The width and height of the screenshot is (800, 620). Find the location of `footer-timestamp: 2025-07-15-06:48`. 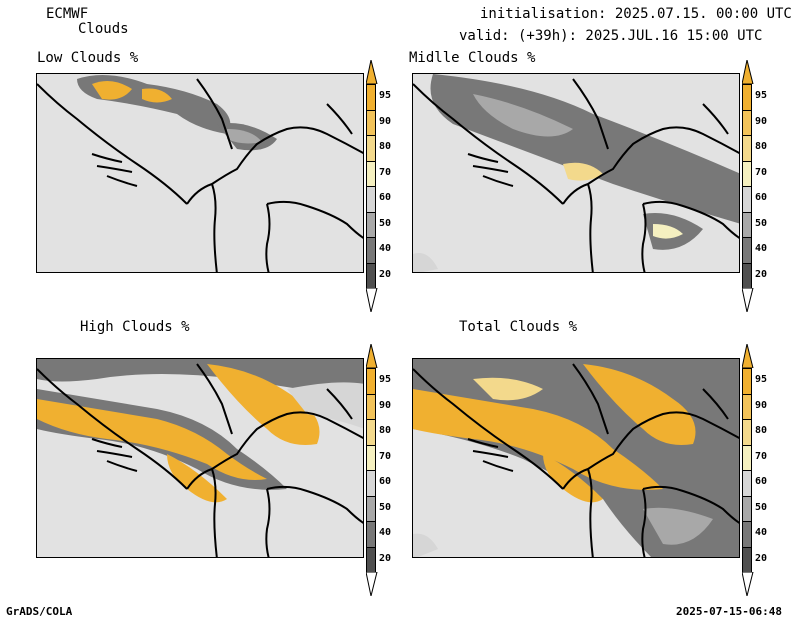

footer-timestamp: 2025-07-15-06:48 is located at coordinates (729, 611).